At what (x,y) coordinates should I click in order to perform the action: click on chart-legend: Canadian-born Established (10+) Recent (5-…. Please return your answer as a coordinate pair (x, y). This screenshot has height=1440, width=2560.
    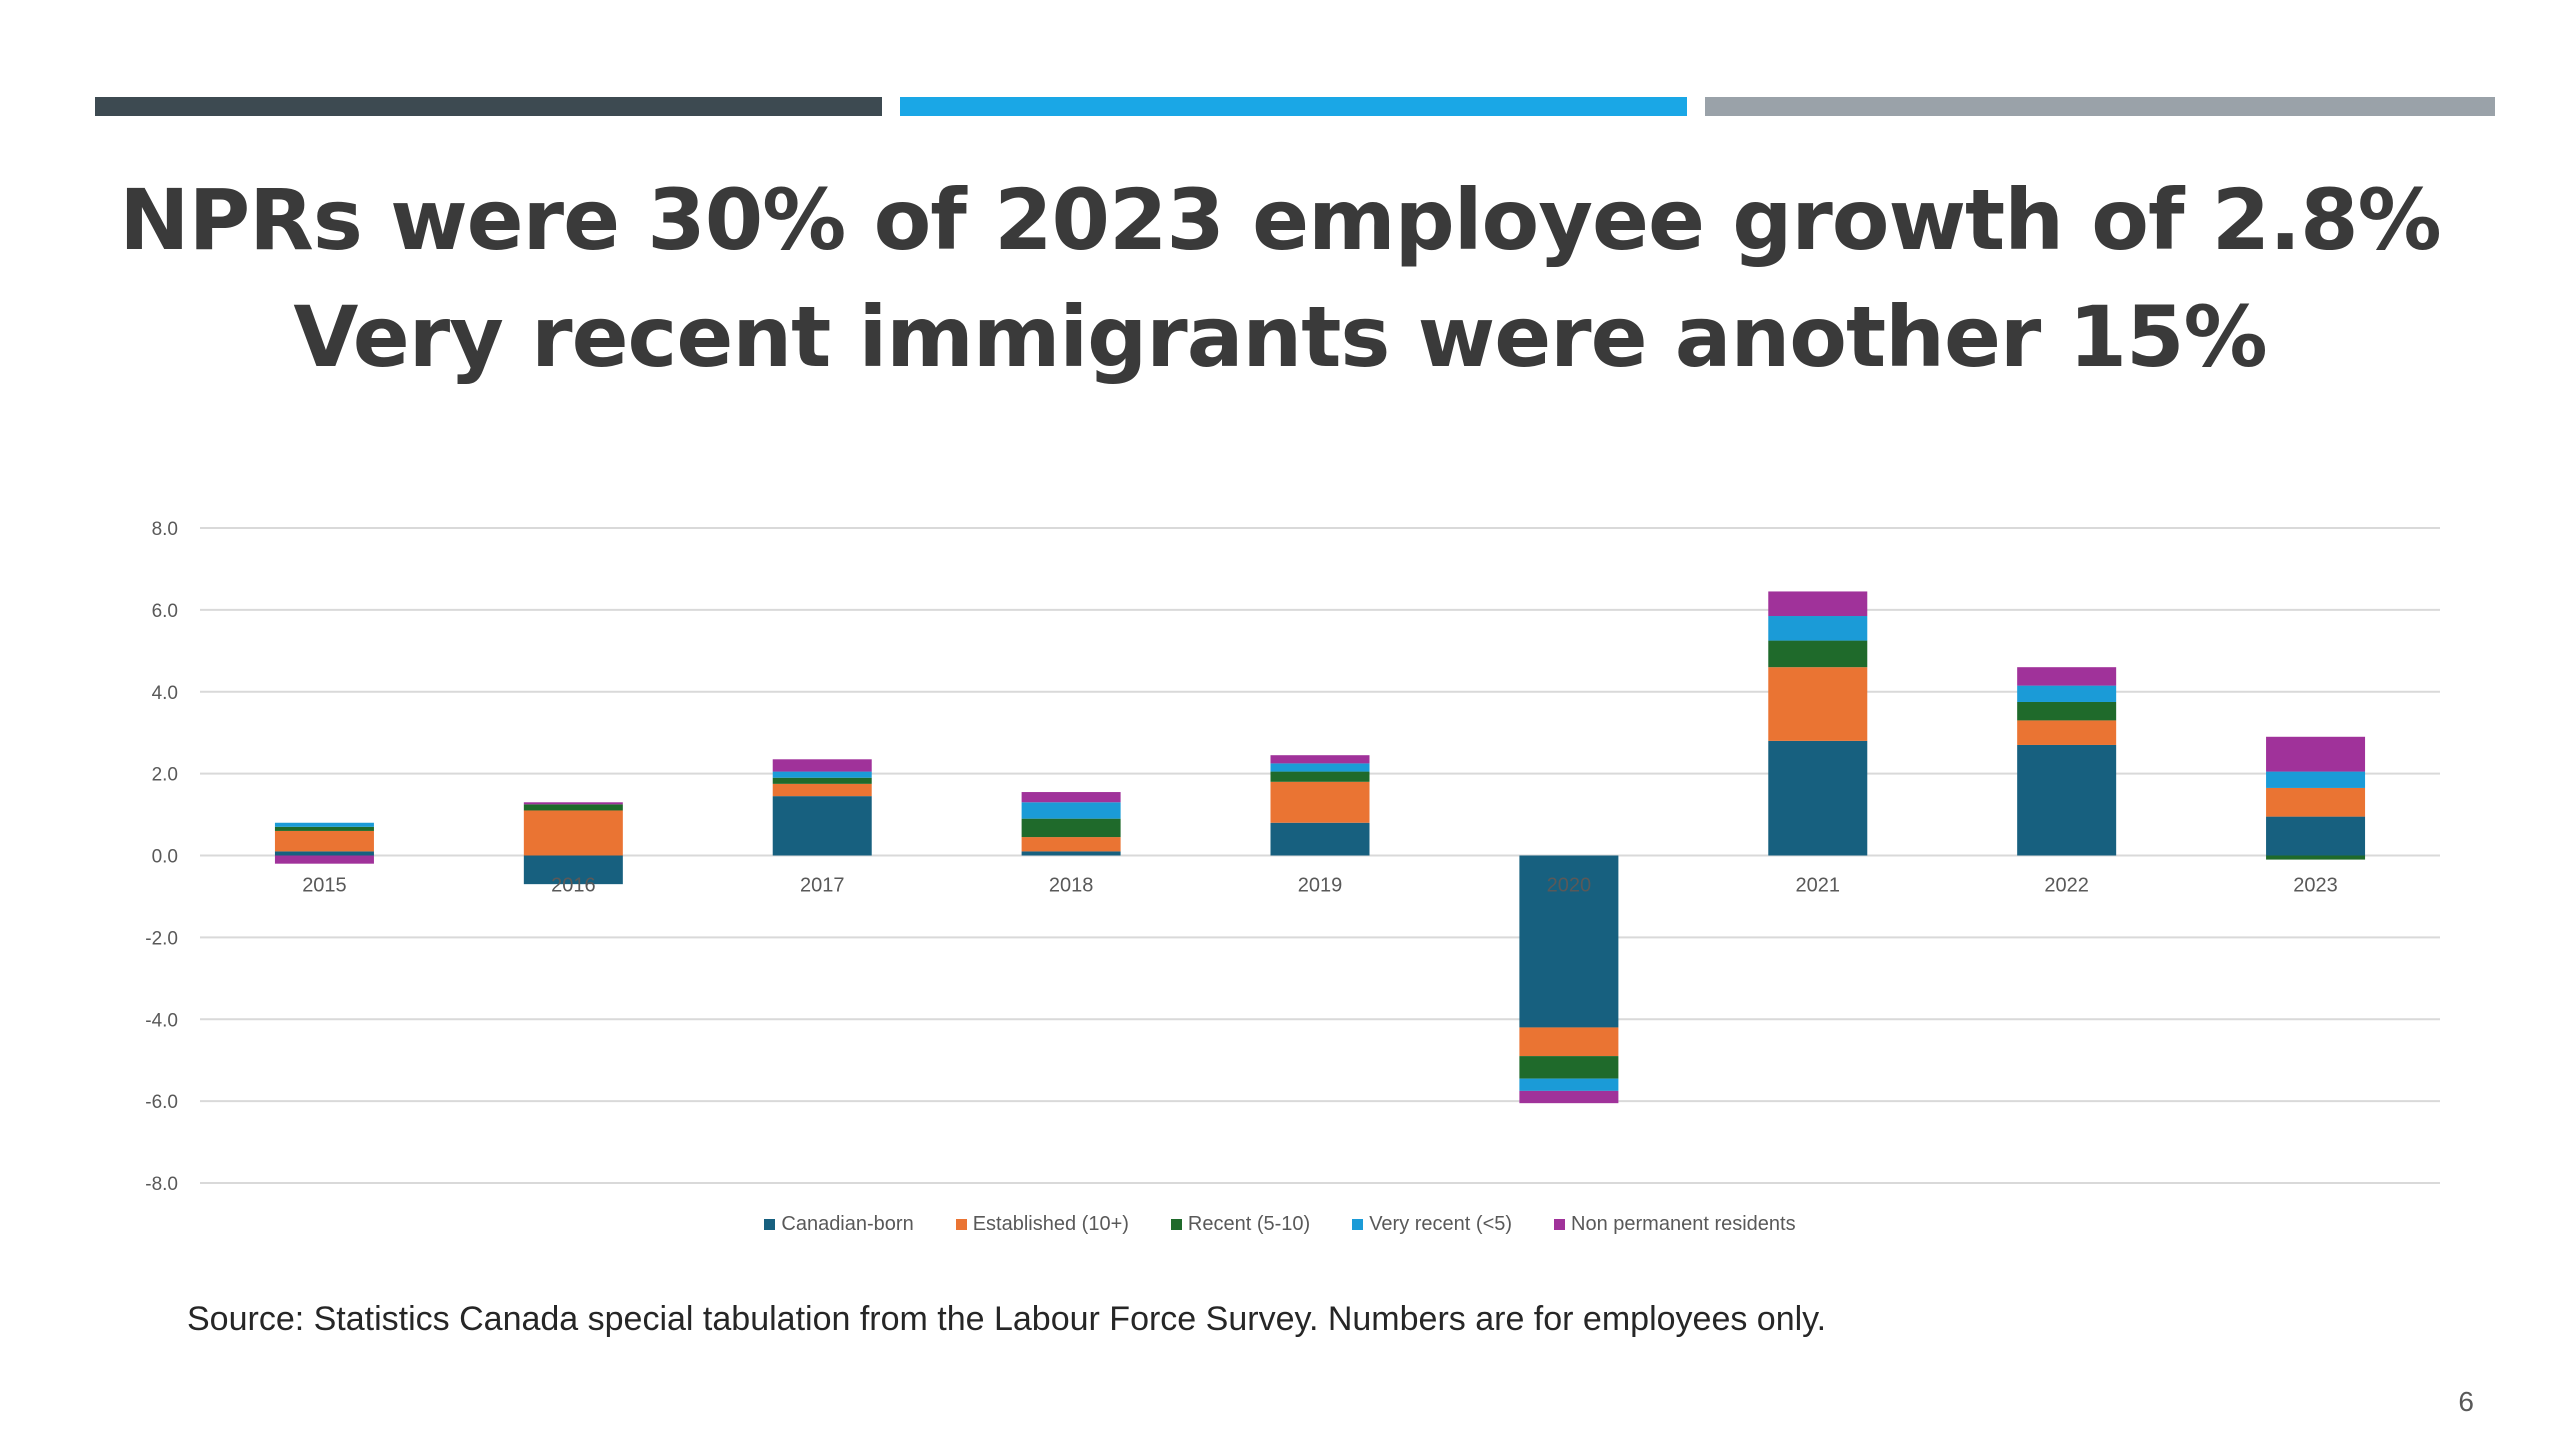
    Looking at the image, I should click on (1280, 1224).